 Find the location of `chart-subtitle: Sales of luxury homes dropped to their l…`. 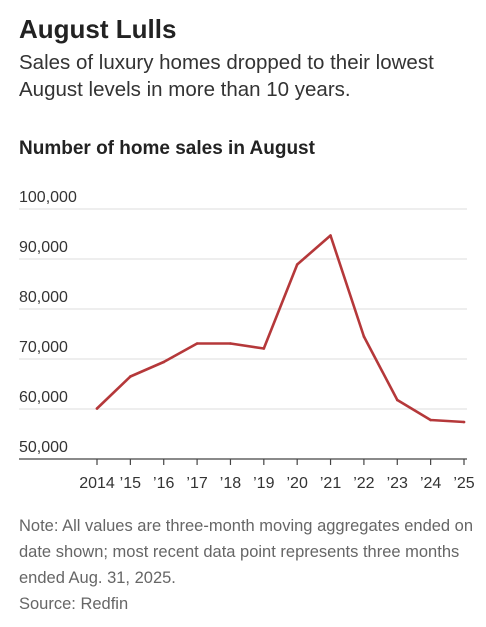

chart-subtitle: Sales of luxury homes dropped to their l… is located at coordinates (226, 76).